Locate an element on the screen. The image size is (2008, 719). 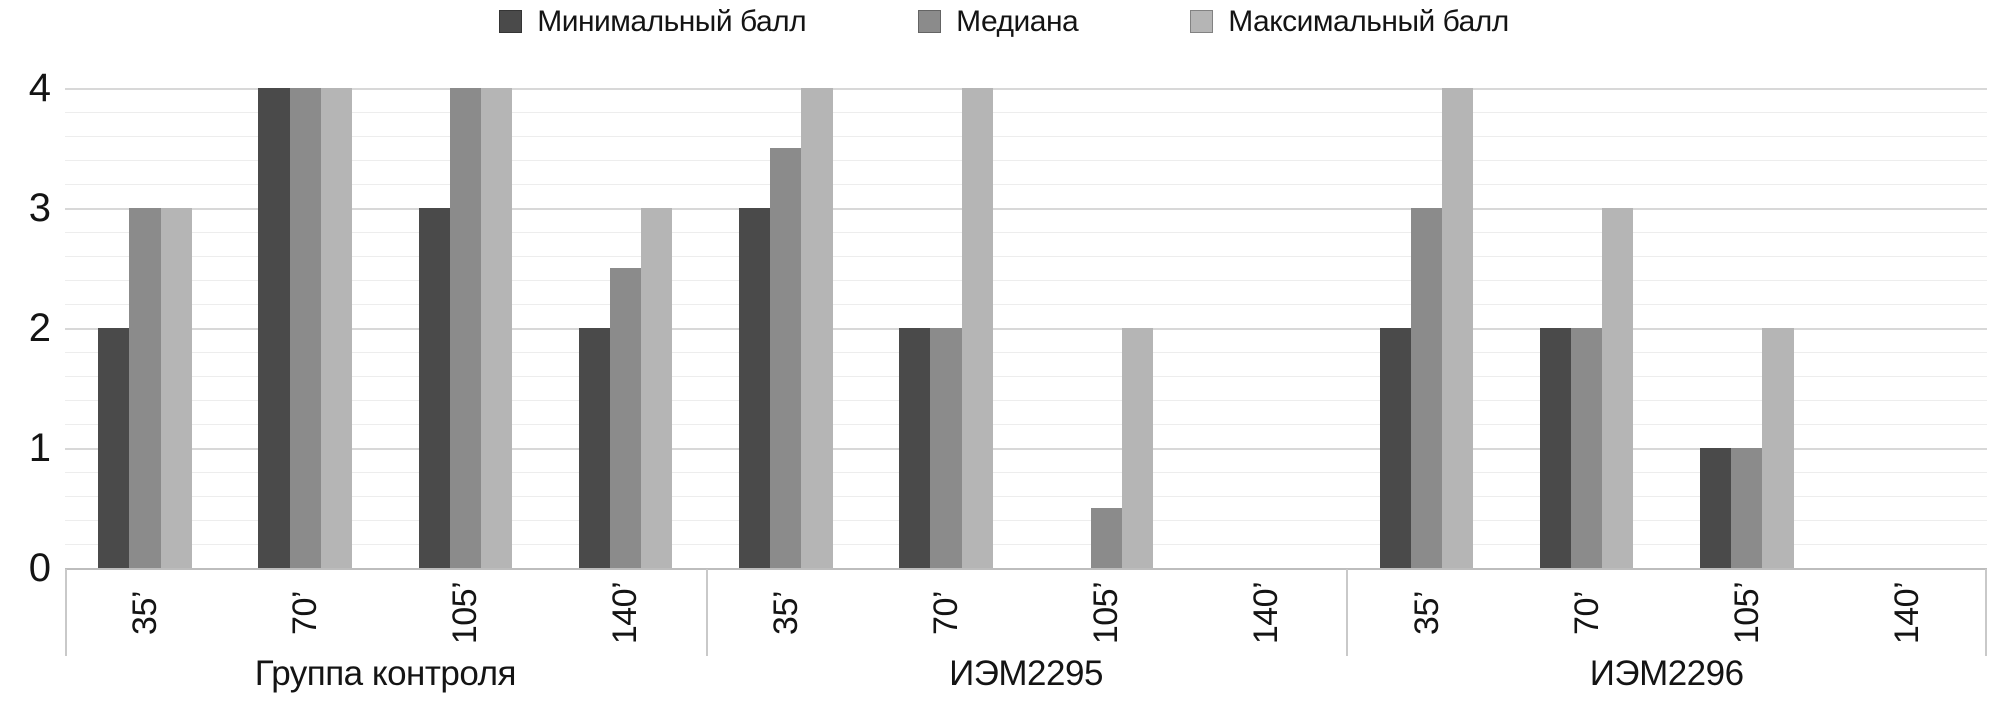
y-tick-label: 4 is located at coordinates (39, 88).